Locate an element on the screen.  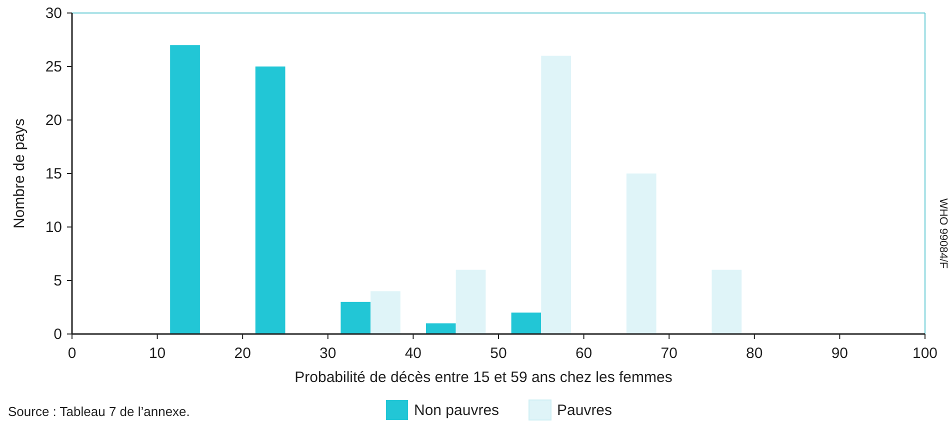
legend-label: Non pauvres is located at coordinates (457, 410).